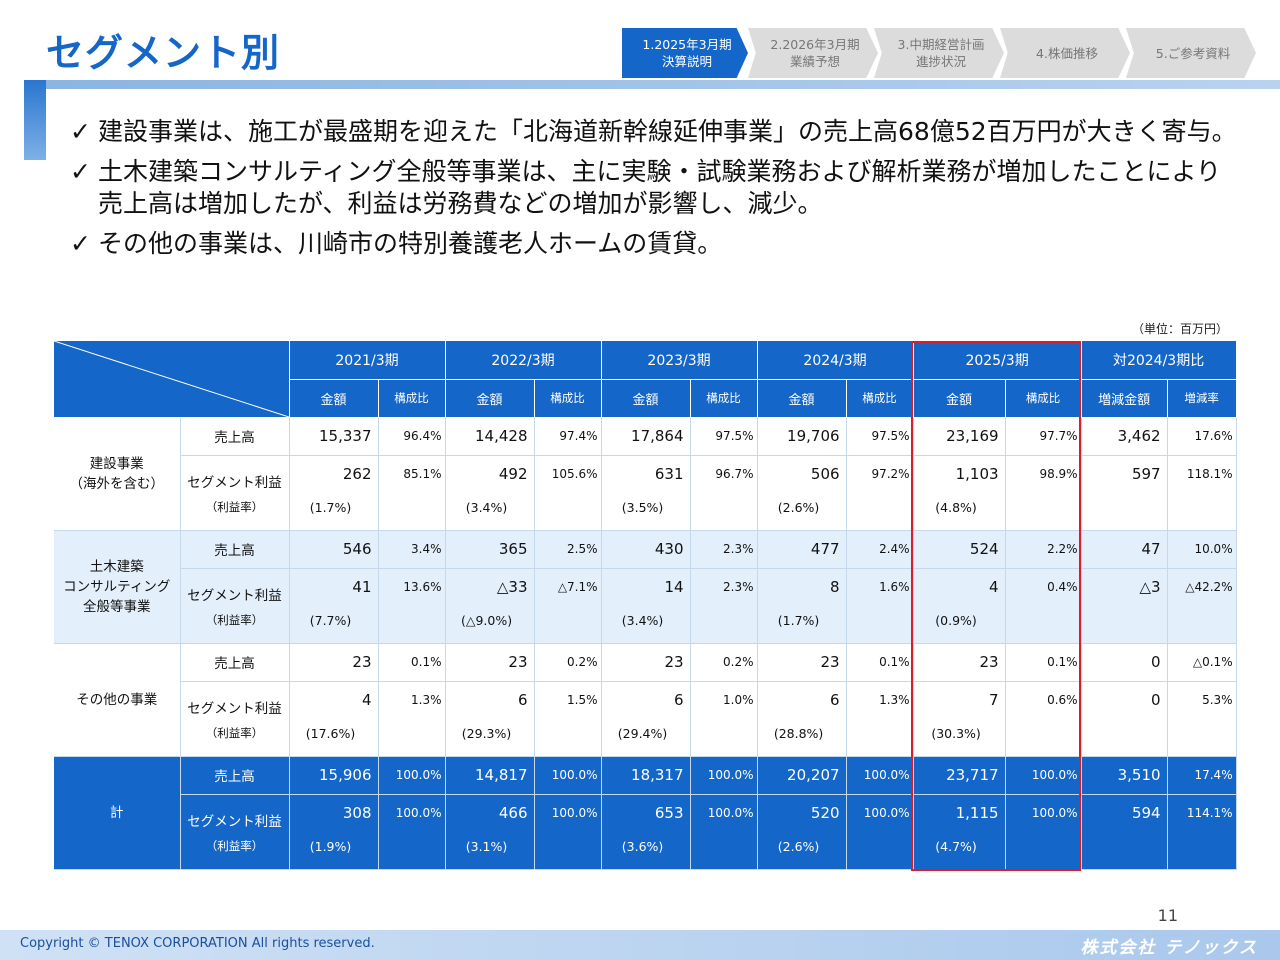 This screenshot has height=960, width=1280. I want to click on tab-results: 1.2025年3月期 決算説明, so click(685, 53).